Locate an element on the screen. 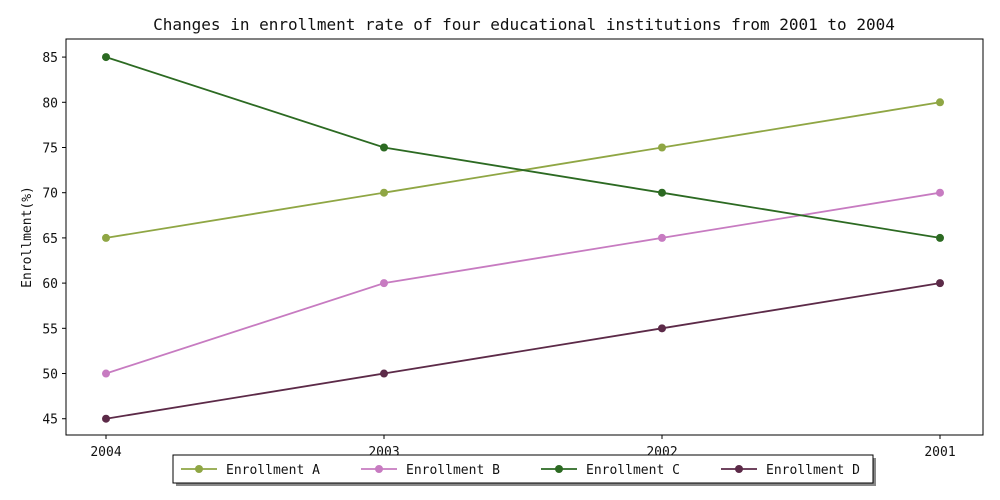  y-tick-label: 75 is located at coordinates (50, 148).